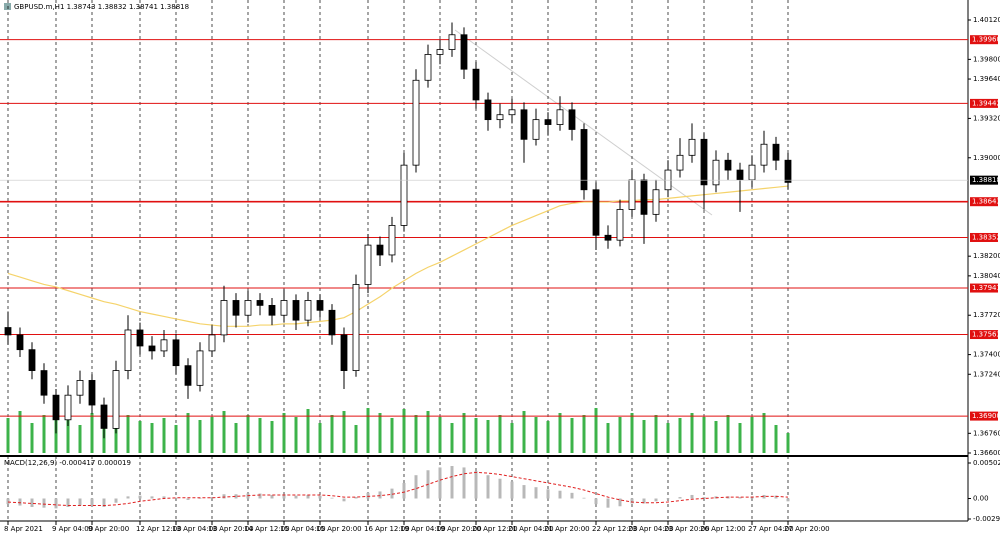 The width and height of the screenshot is (1000, 536). What do you see at coordinates (303, 529) in the screenshot?
I see `x-tick-label: 15 Apr 04:00` at bounding box center [303, 529].